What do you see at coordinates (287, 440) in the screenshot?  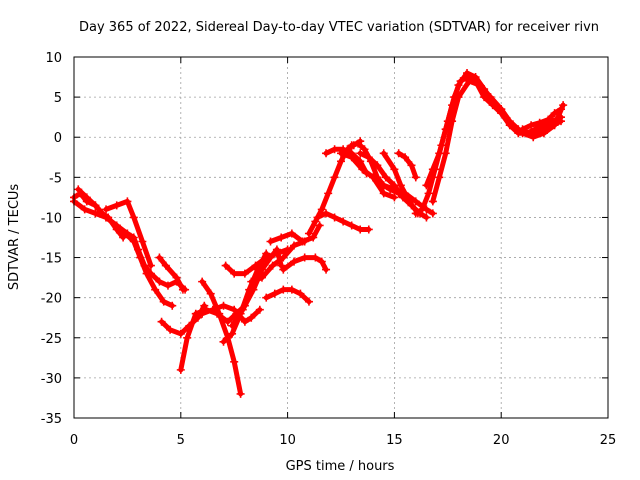 I see `x-tick-label: 10` at bounding box center [287, 440].